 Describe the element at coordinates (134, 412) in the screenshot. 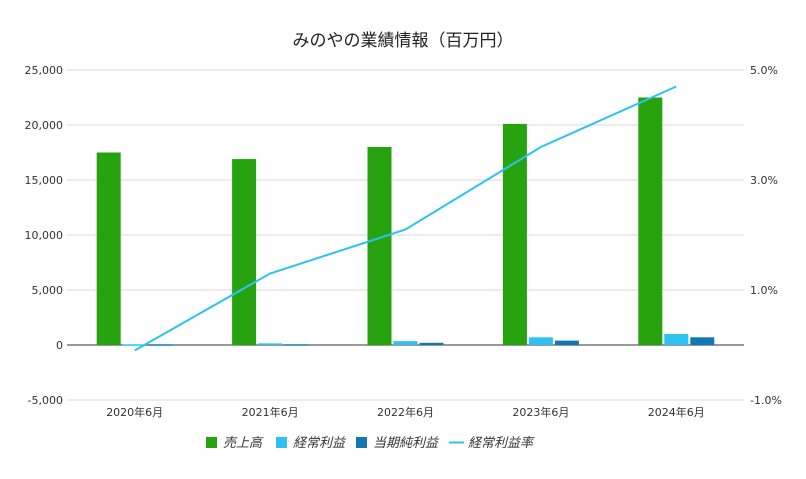

I see `x-tick-label: 2020年6月` at that location.